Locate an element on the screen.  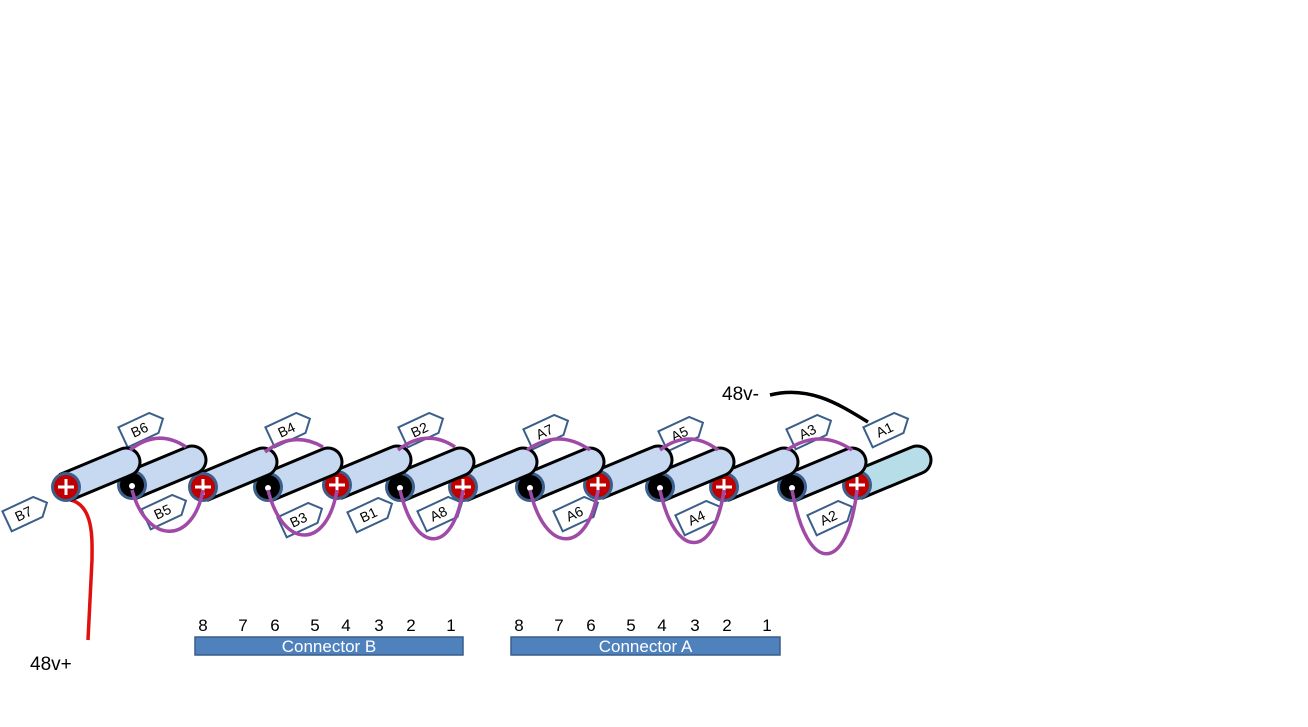
cell-tag: A3 is located at coordinates (809, 432).